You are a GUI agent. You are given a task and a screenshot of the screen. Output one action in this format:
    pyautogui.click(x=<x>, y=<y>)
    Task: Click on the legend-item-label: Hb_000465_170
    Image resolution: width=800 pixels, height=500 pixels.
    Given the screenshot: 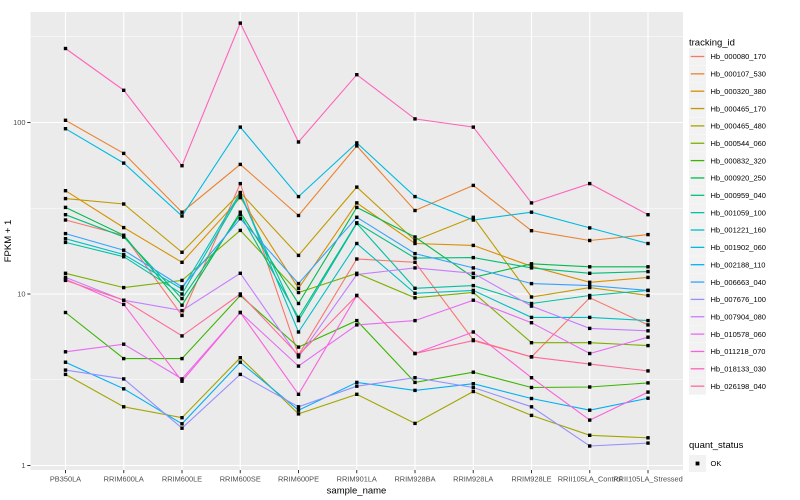 What is the action you would take?
    pyautogui.click(x=738, y=108)
    